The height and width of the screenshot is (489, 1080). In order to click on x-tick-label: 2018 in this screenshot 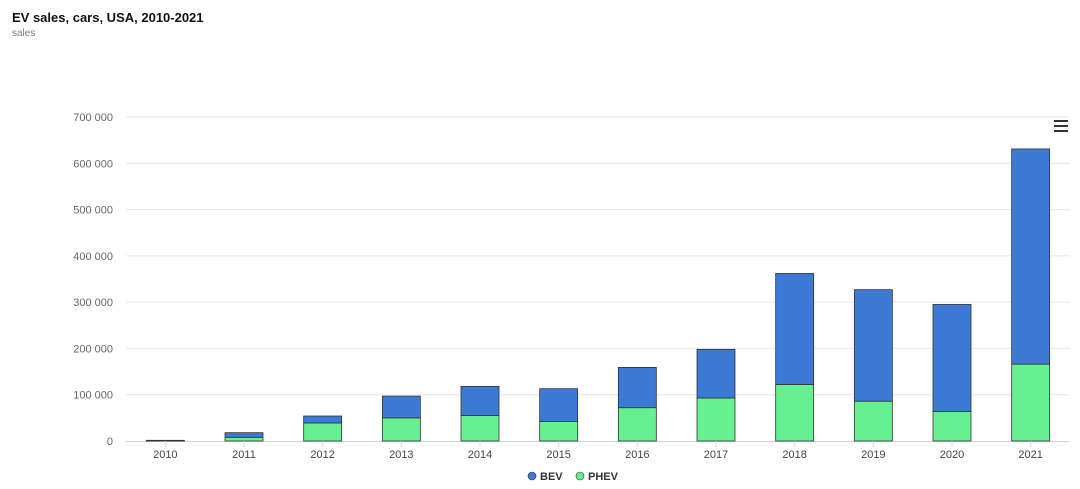, I will do `click(794, 455)`.